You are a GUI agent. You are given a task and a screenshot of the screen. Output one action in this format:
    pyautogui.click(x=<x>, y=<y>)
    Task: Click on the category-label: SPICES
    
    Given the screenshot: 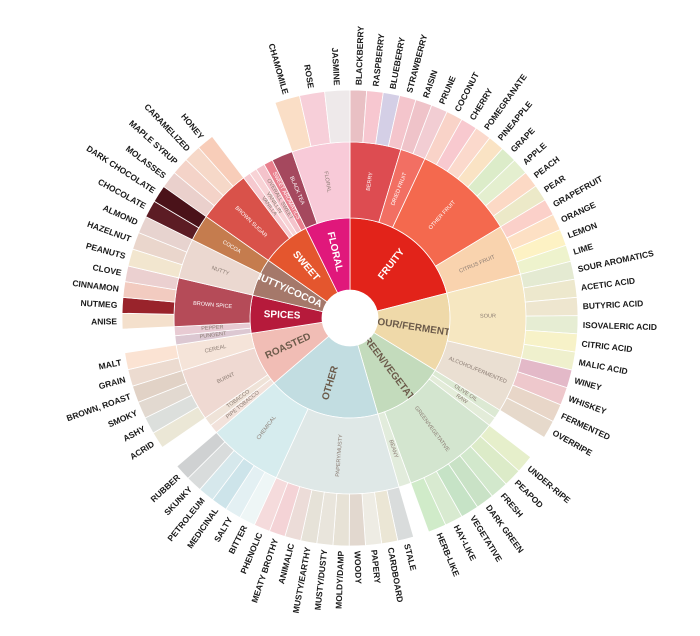 What is the action you would take?
    pyautogui.click(x=282, y=315)
    